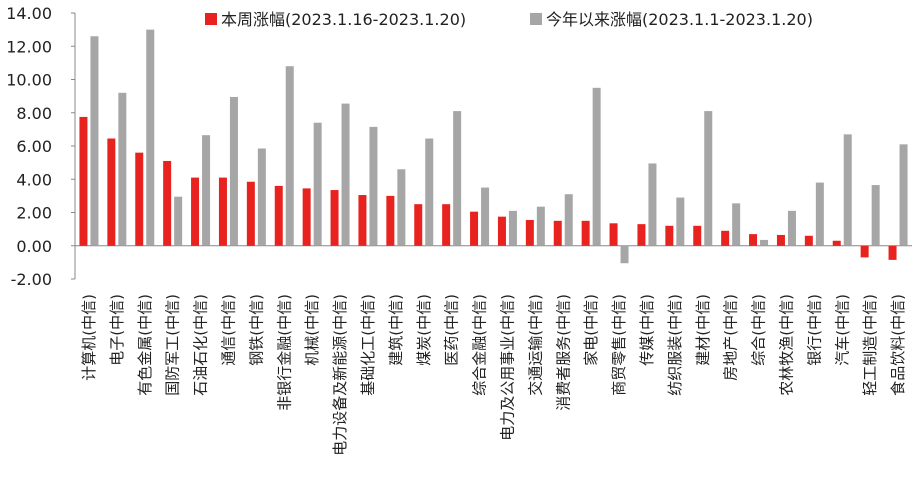  Describe the element at coordinates (117, 330) in the screenshot. I see `category-label: 电子(中信)` at that location.